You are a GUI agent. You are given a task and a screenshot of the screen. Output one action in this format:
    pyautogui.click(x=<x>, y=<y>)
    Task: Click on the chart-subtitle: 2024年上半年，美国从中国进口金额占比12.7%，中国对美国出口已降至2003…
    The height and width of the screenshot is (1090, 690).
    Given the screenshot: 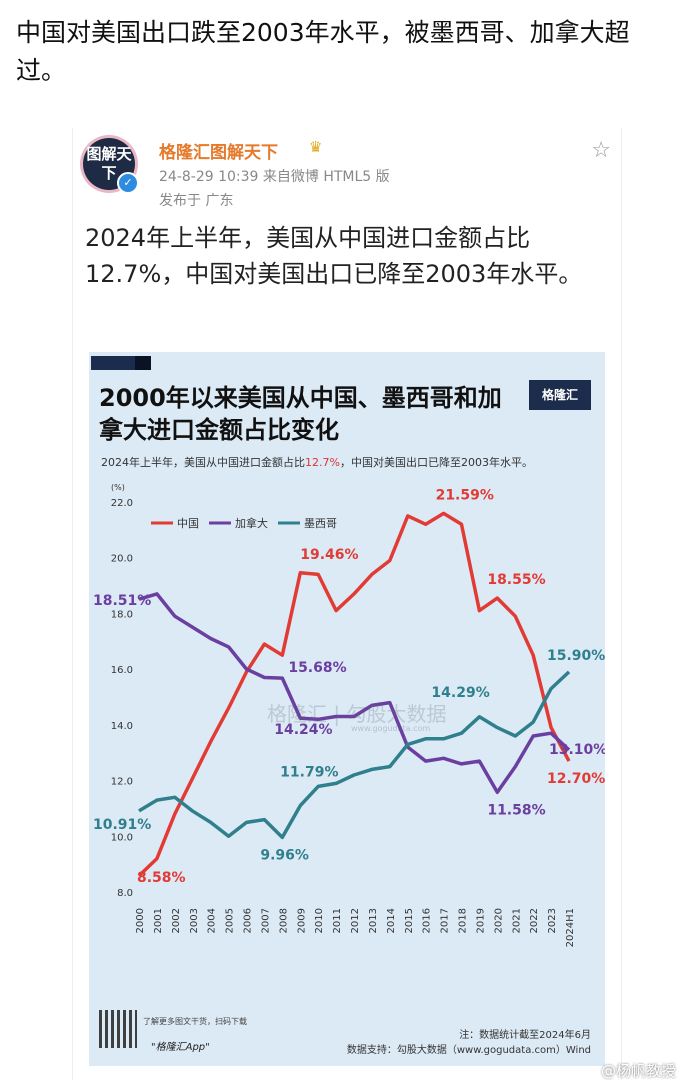 What is the action you would take?
    pyautogui.click(x=317, y=462)
    